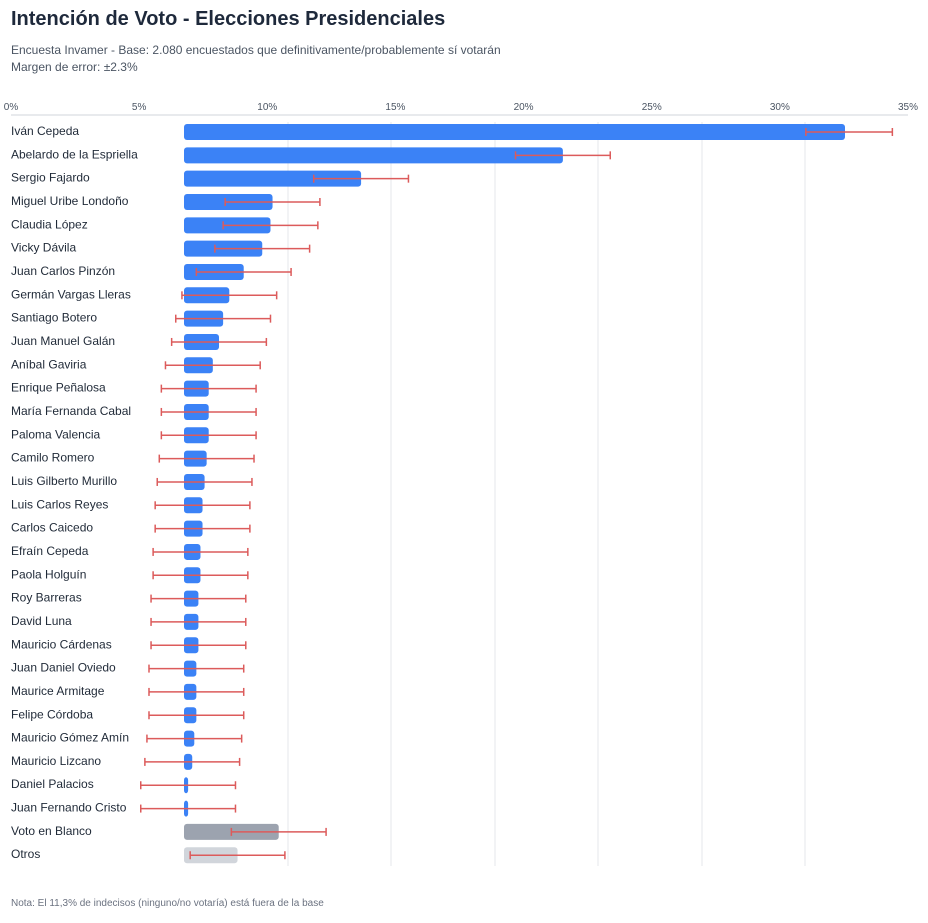  I want to click on category-label: Daniel Palacios, so click(52, 784).